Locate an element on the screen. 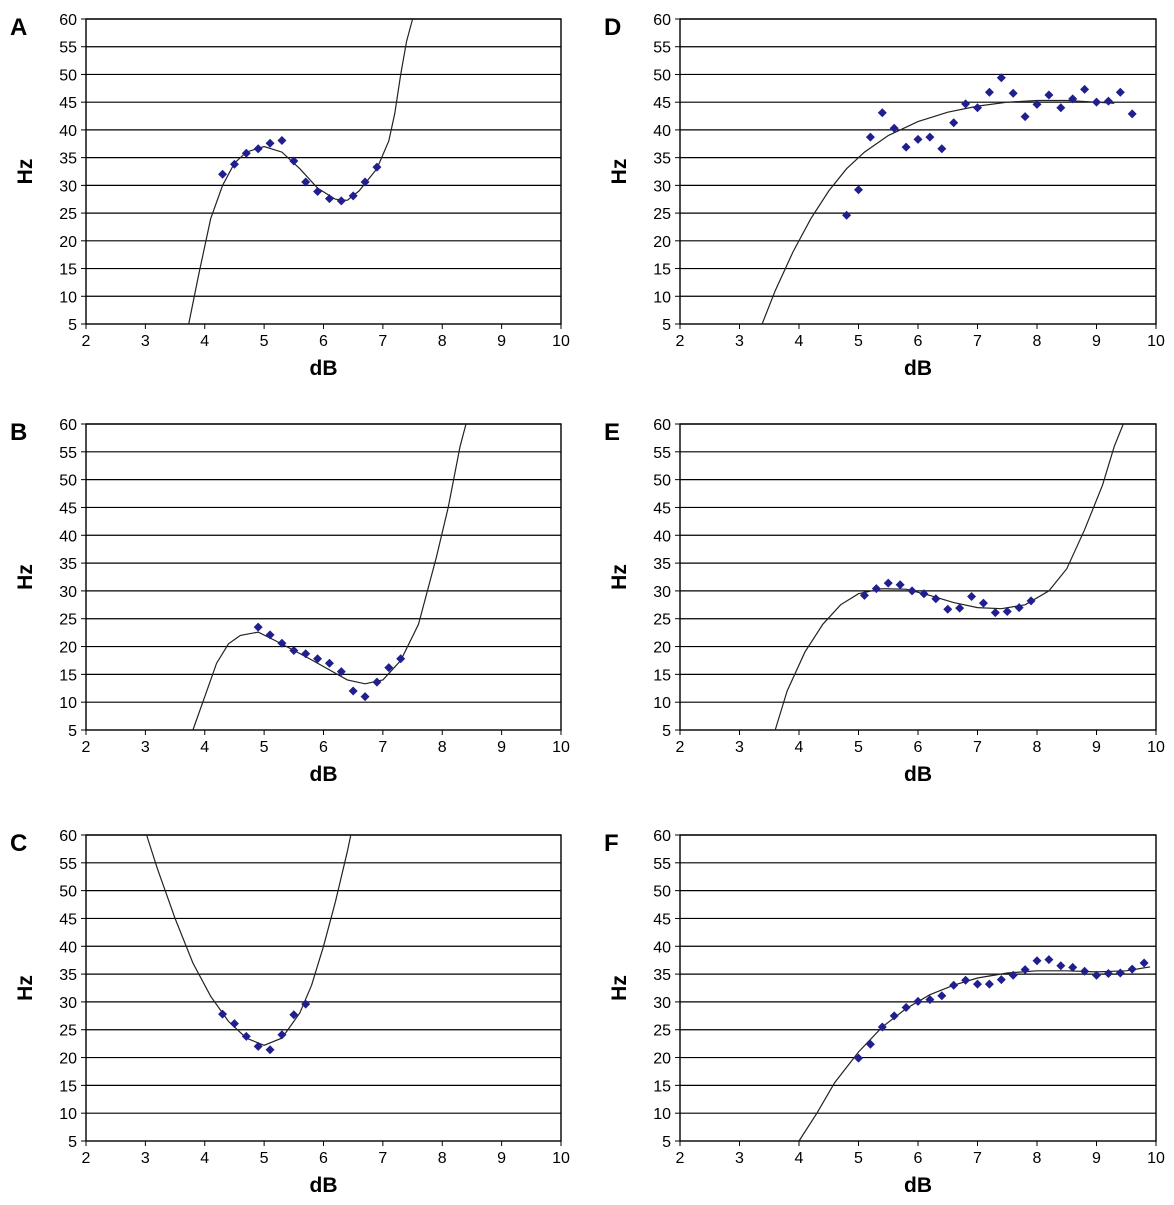 The height and width of the screenshot is (1205, 1174). y-tick-label-d-10: 55 is located at coordinates (662, 48).